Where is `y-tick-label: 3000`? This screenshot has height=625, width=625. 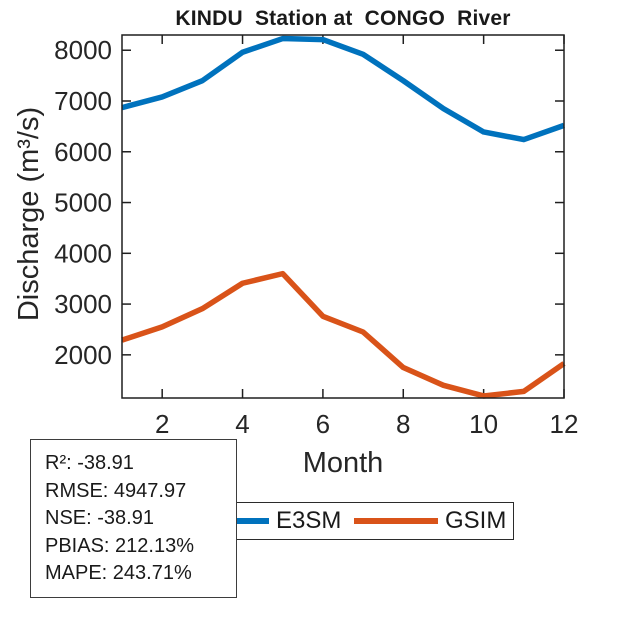 y-tick-label: 3000 is located at coordinates (83, 304).